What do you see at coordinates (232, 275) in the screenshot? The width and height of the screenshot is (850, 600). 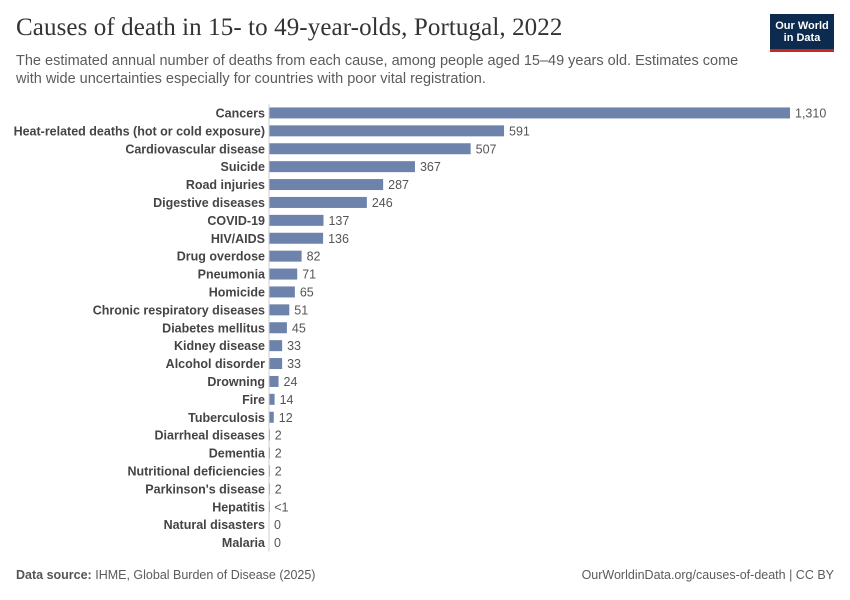 I see `category-label: Pneumonia` at bounding box center [232, 275].